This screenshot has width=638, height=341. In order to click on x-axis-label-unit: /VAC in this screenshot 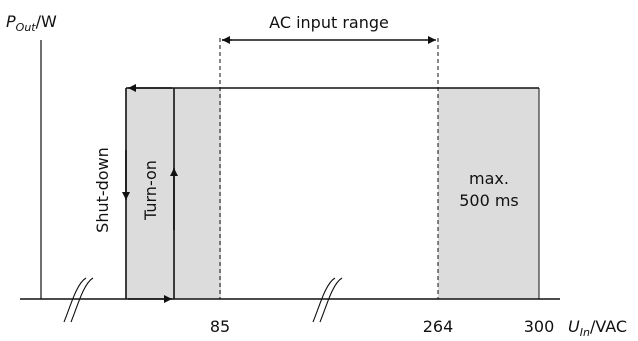, I will do `click(608, 326)`.